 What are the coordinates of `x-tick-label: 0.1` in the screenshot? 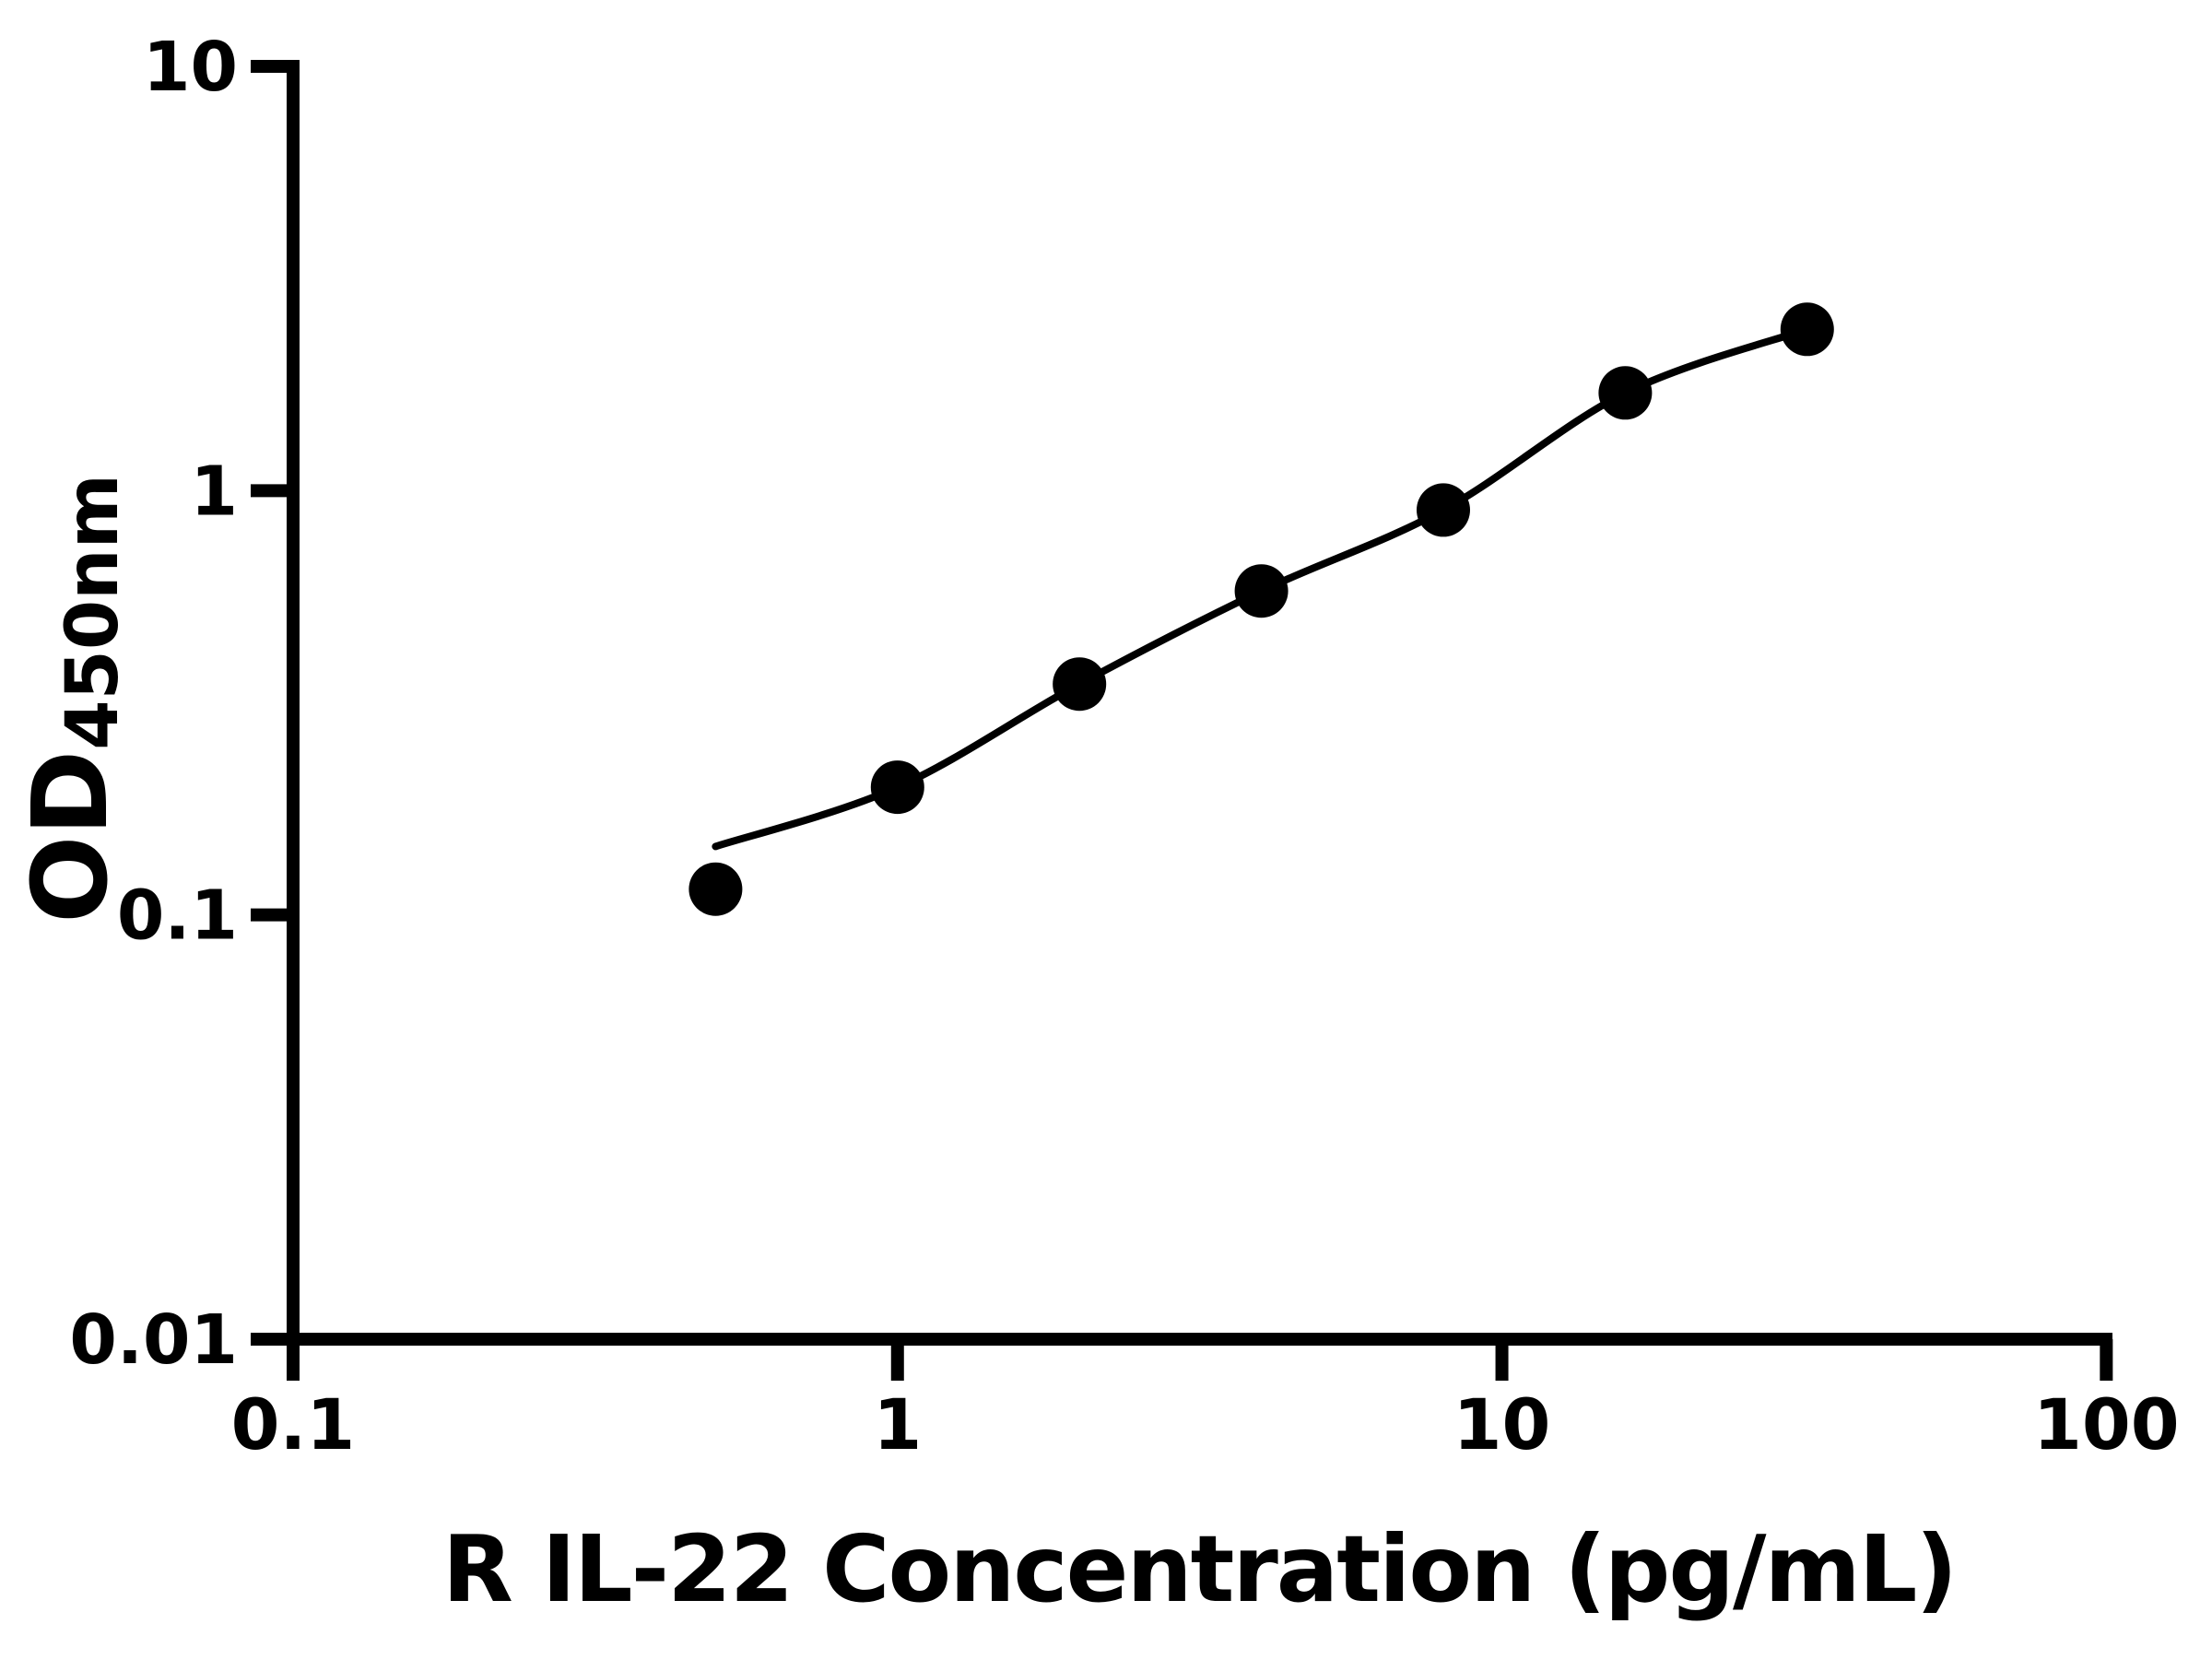 It's located at (293, 1424).